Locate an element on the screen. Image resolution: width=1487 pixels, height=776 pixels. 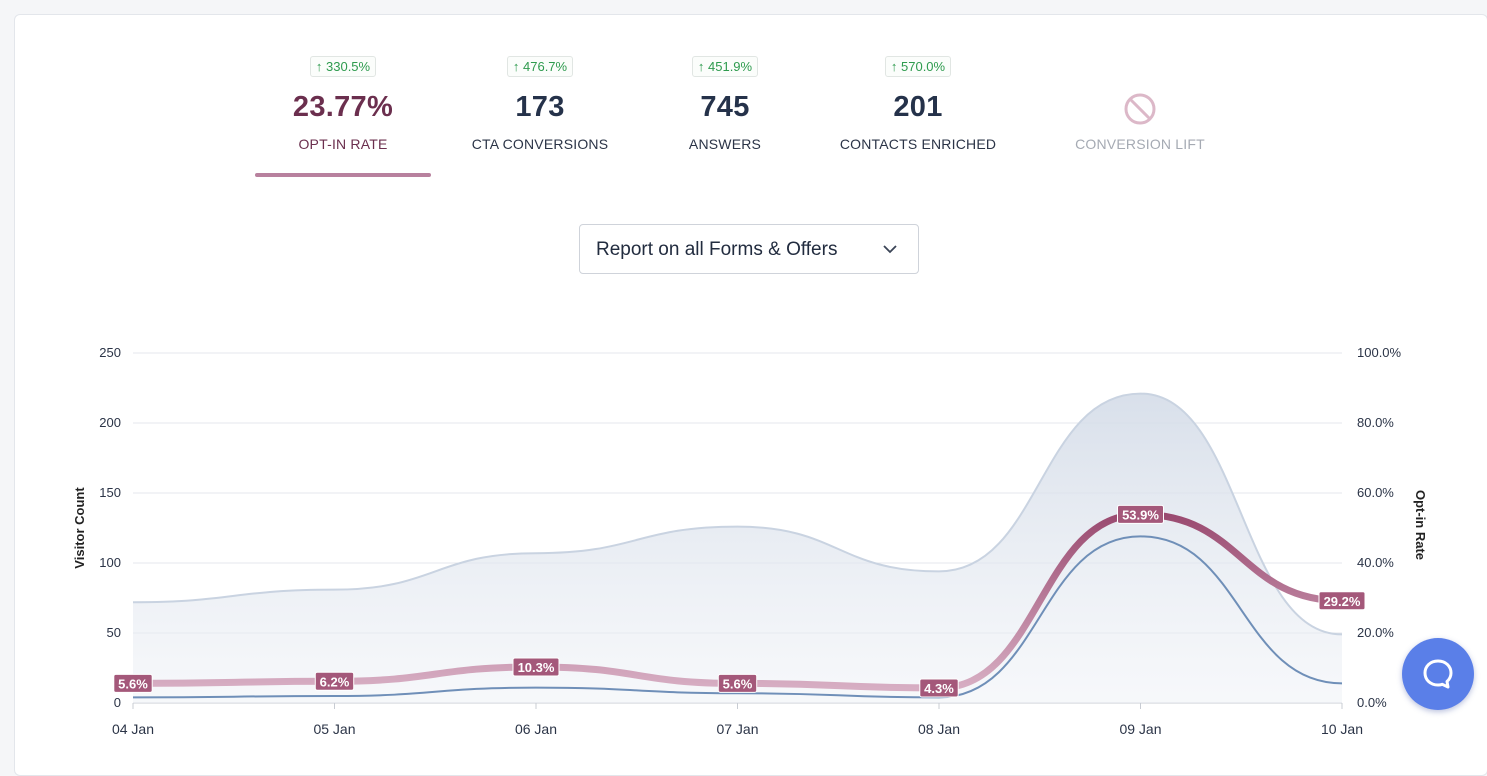
y2-tick-label: 80.0% is located at coordinates (1375, 422).